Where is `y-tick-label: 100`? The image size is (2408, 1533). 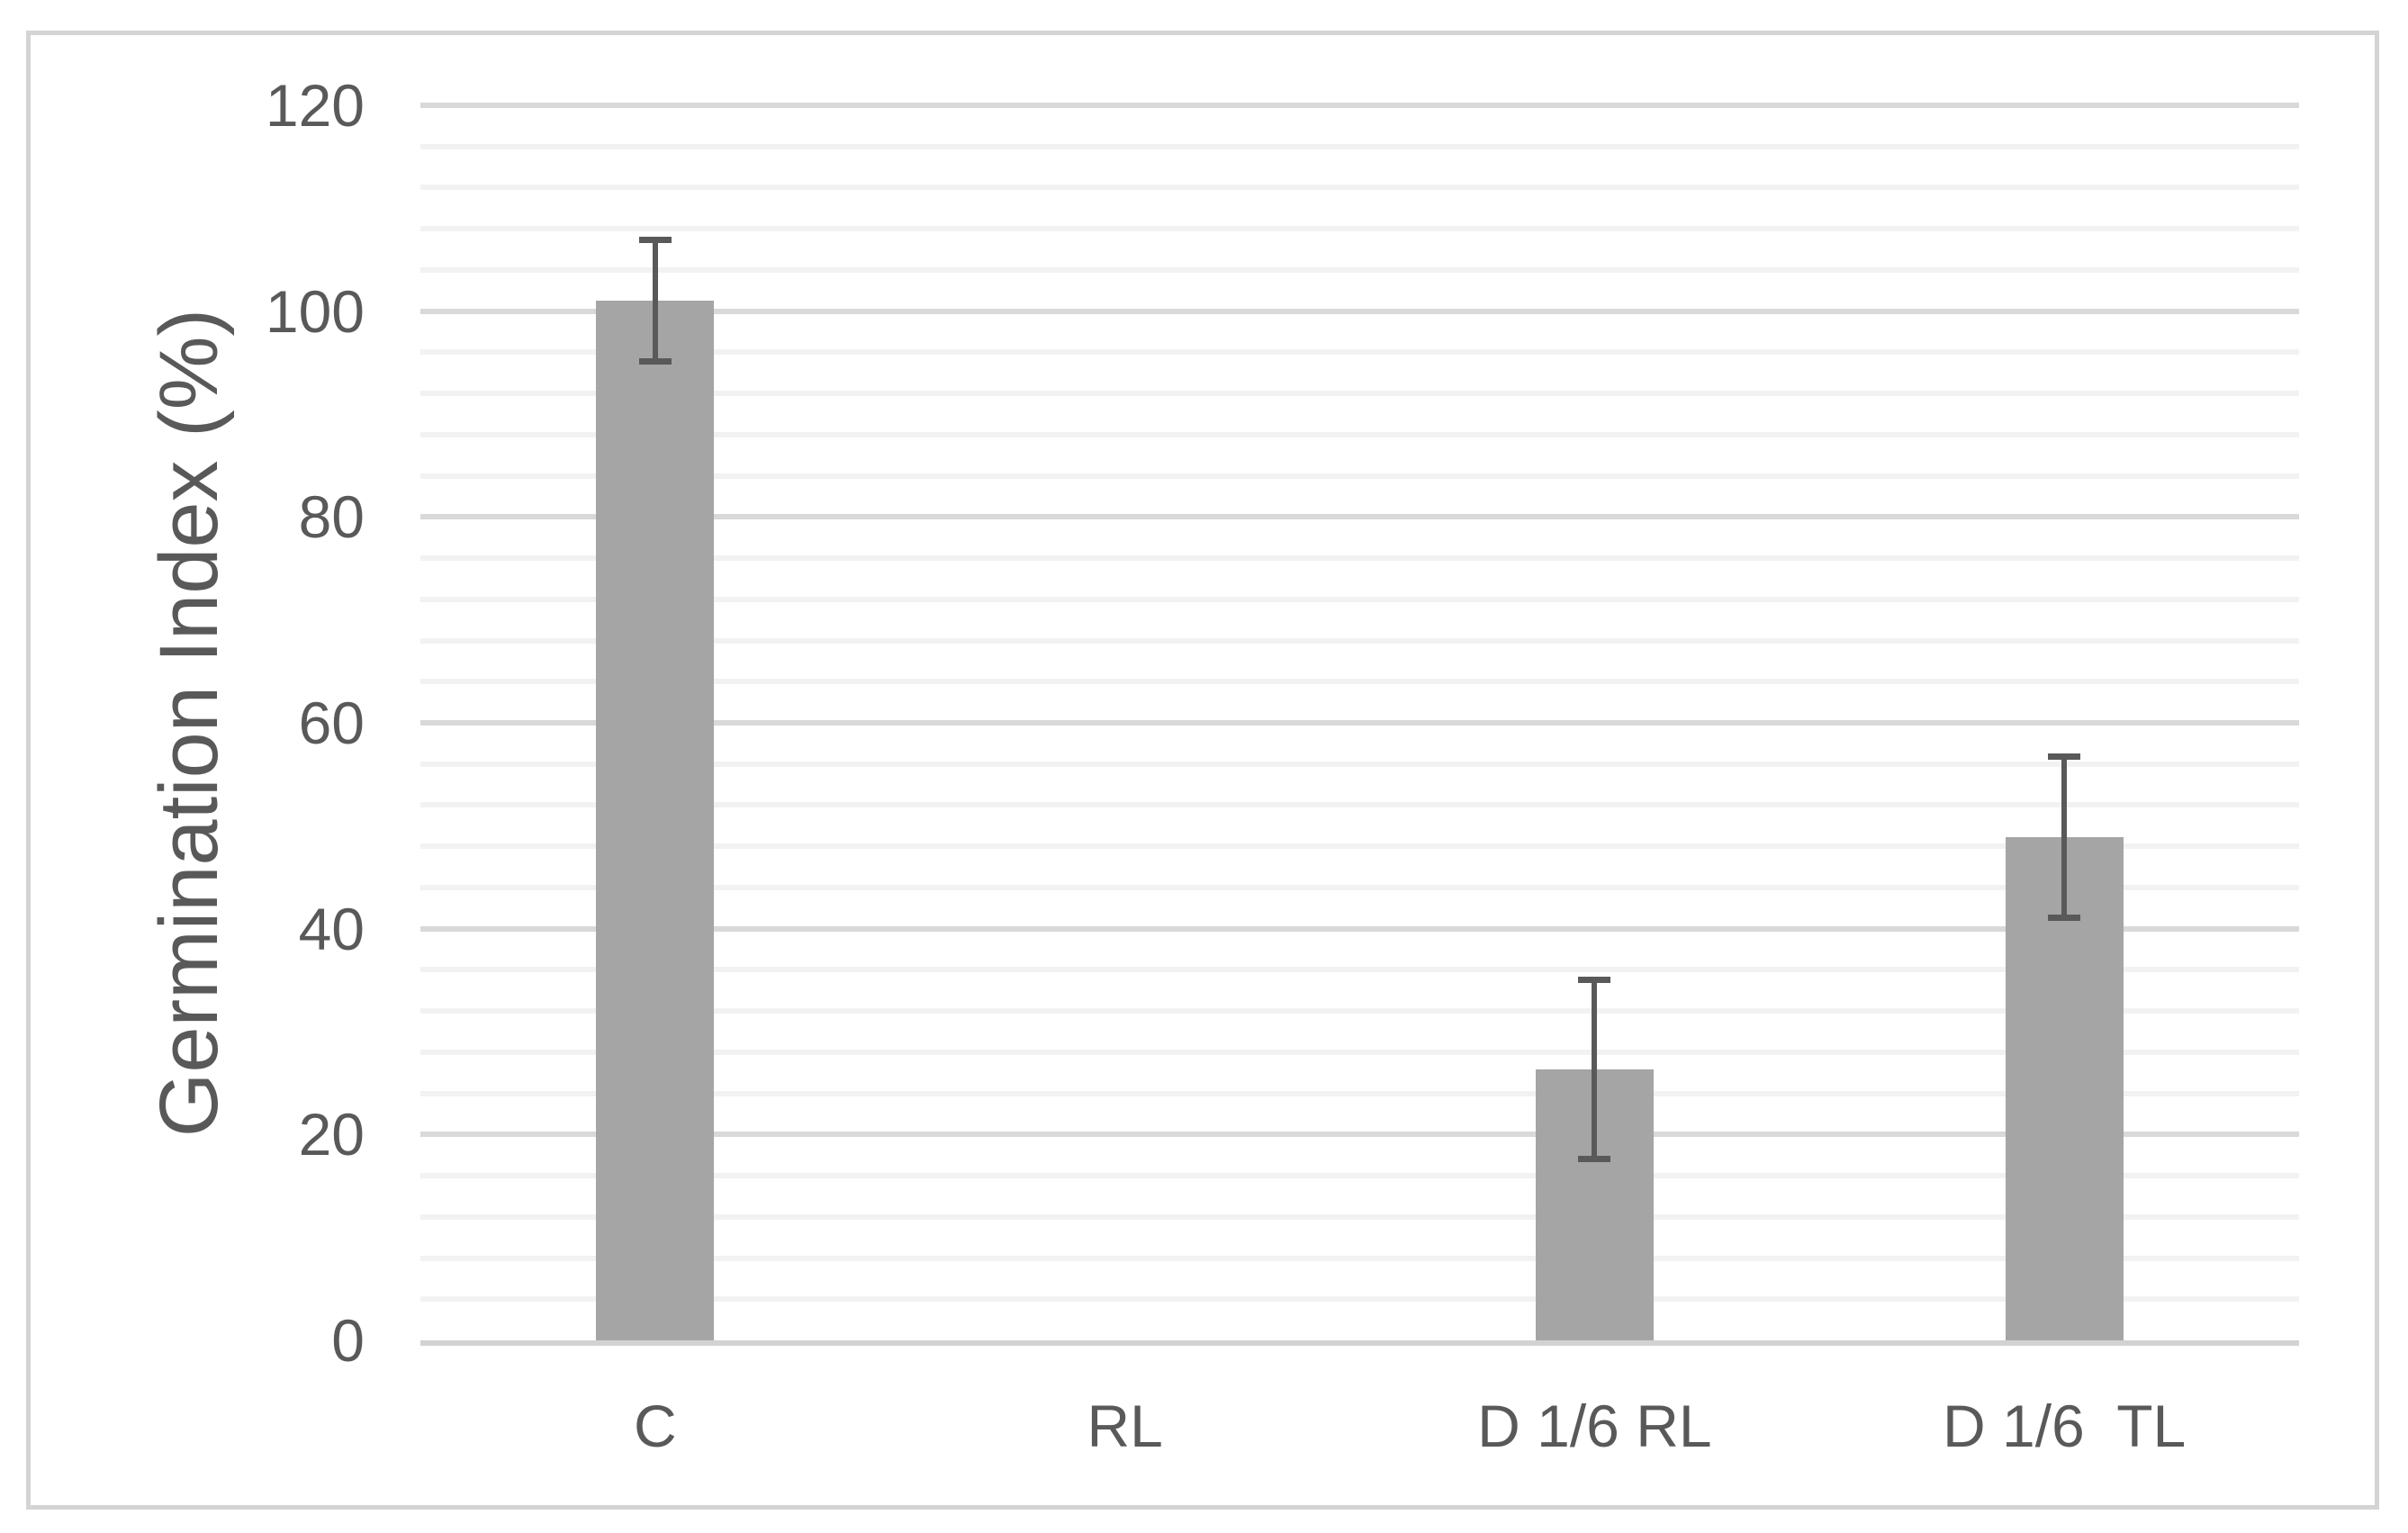
y-tick-label: 100 is located at coordinates (315, 311).